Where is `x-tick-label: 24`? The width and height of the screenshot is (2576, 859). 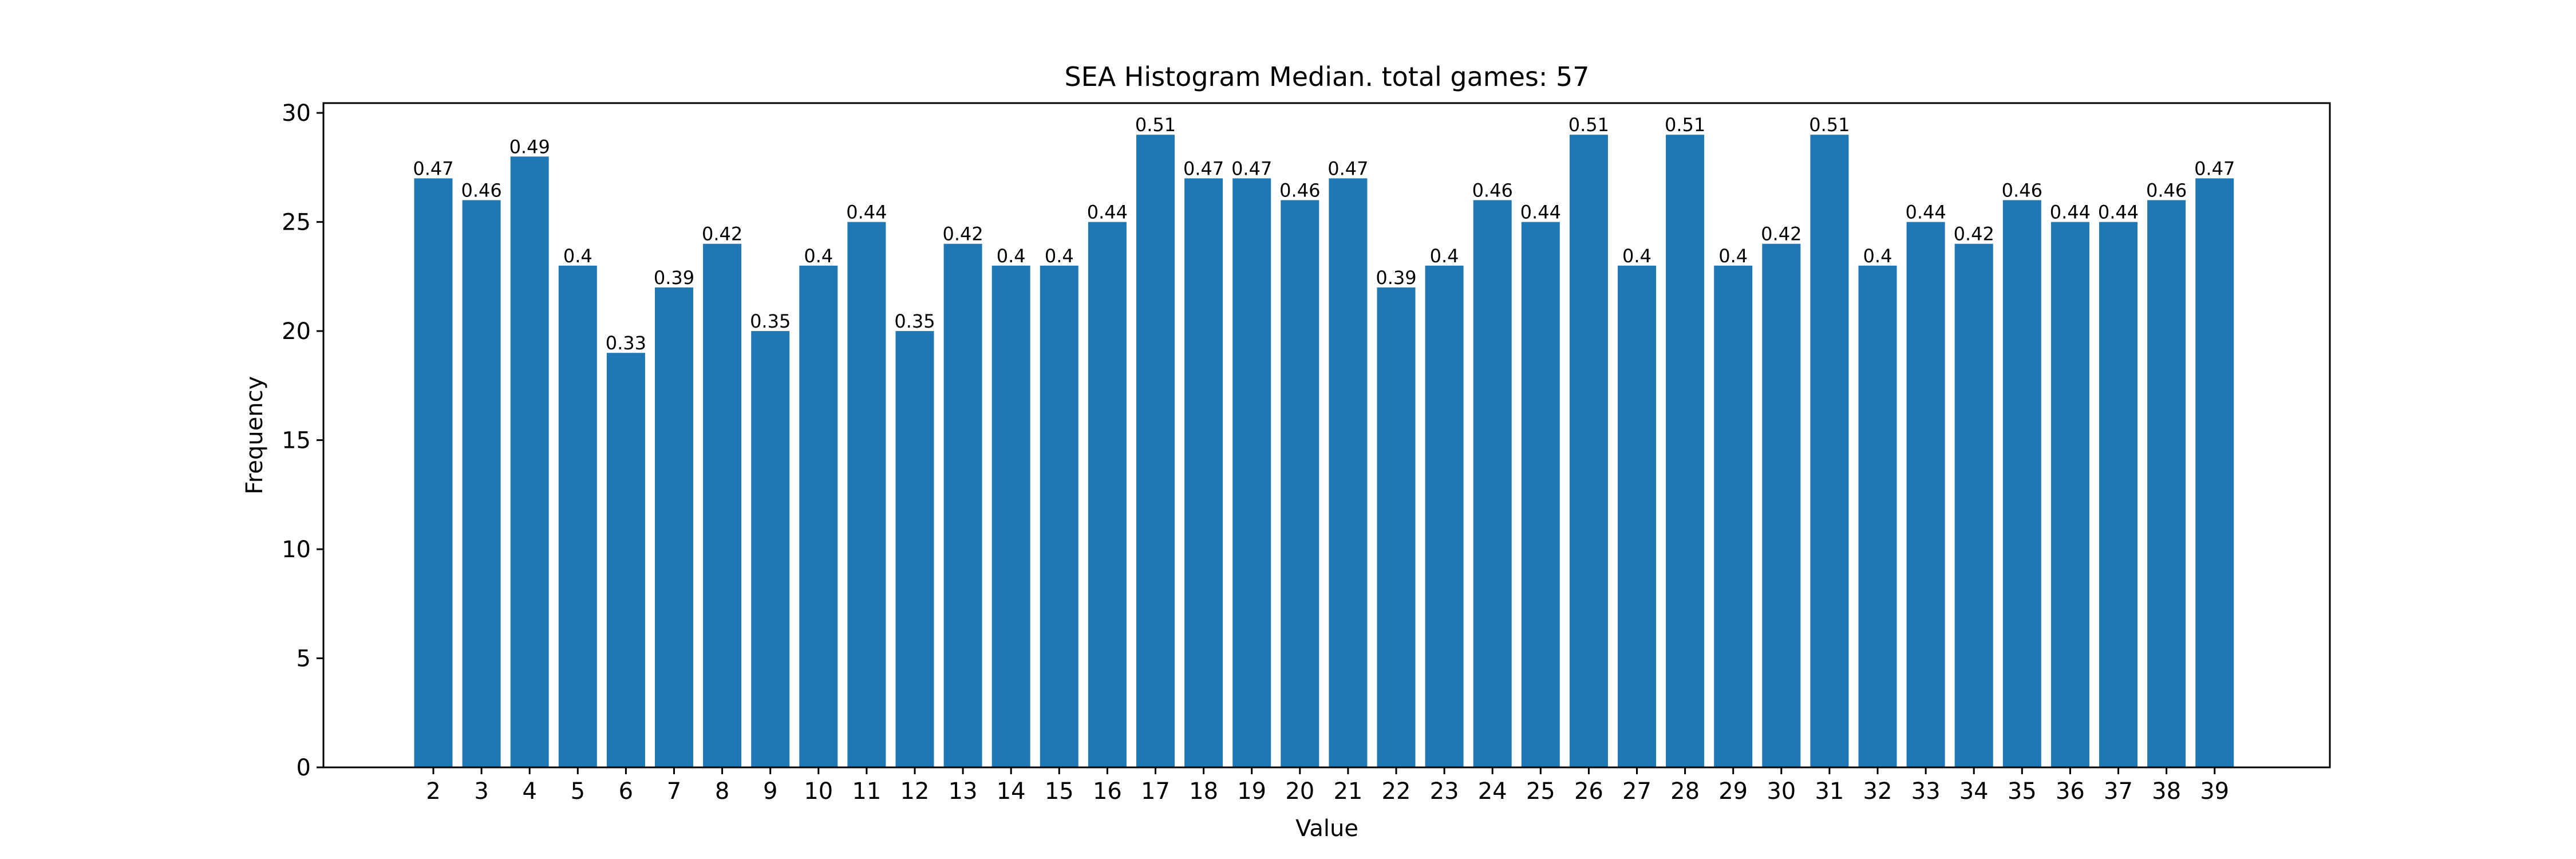
x-tick-label: 24 is located at coordinates (1492, 791).